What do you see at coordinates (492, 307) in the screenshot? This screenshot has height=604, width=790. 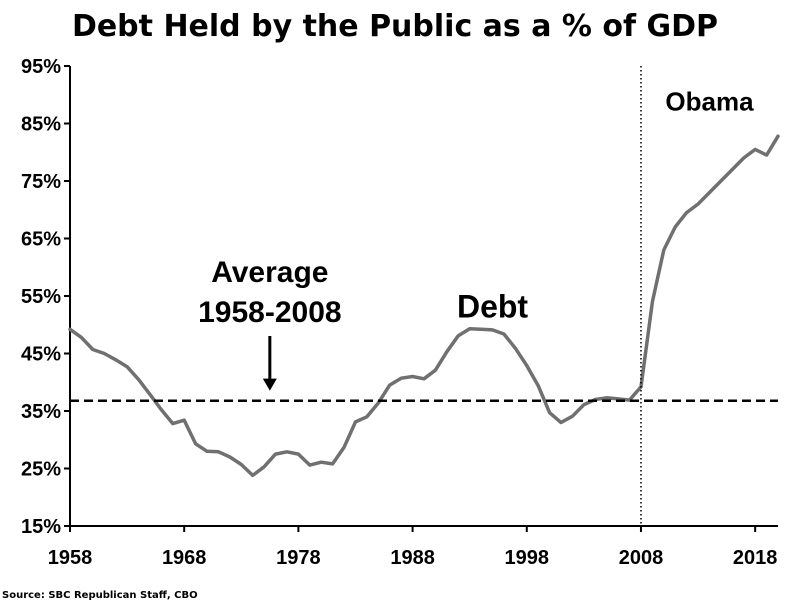 I see `debt-series-label: Debt` at bounding box center [492, 307].